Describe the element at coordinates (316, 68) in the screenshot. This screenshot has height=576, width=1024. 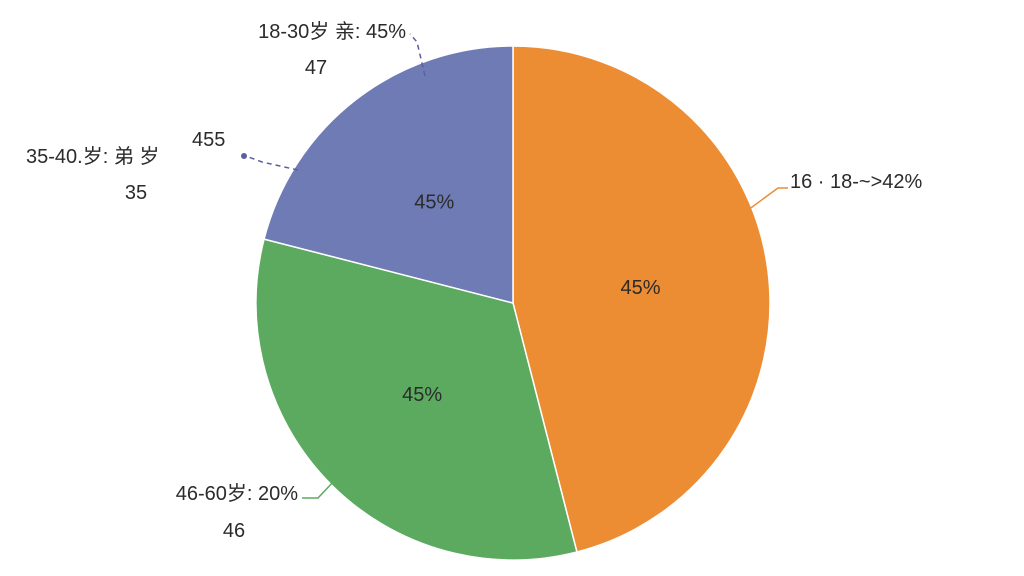
I see `callout-label-2-1: 47` at that location.